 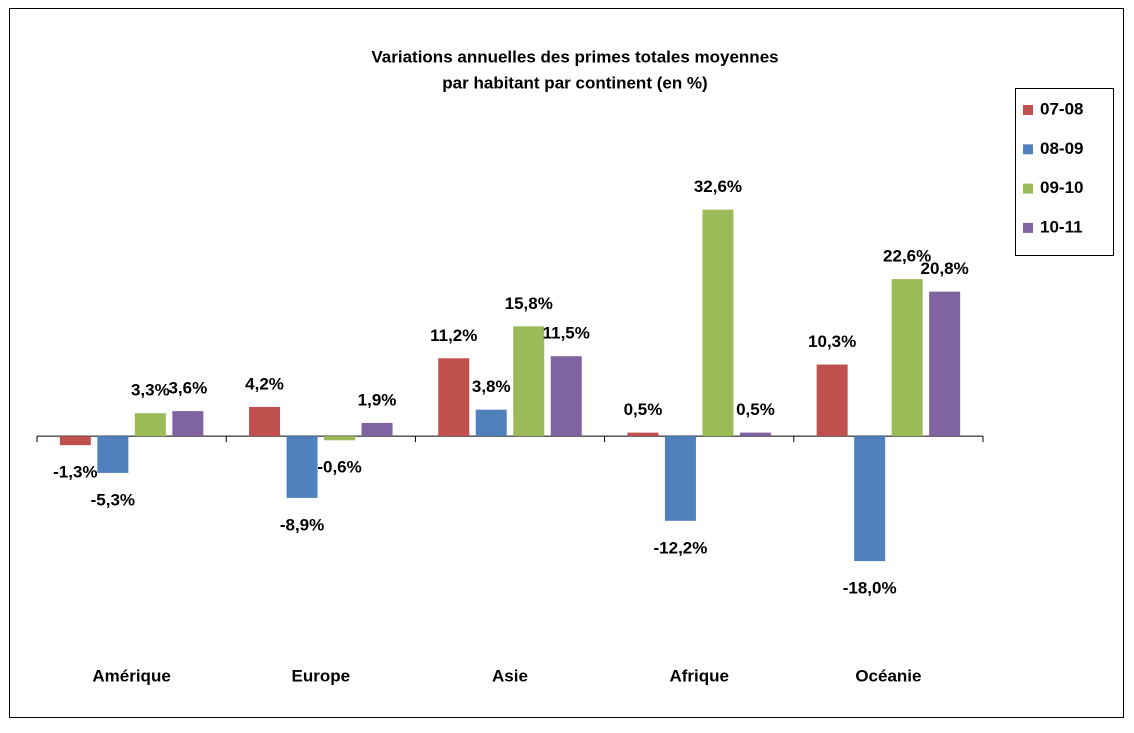 I want to click on data-label: 22,6%, so click(x=907, y=256).